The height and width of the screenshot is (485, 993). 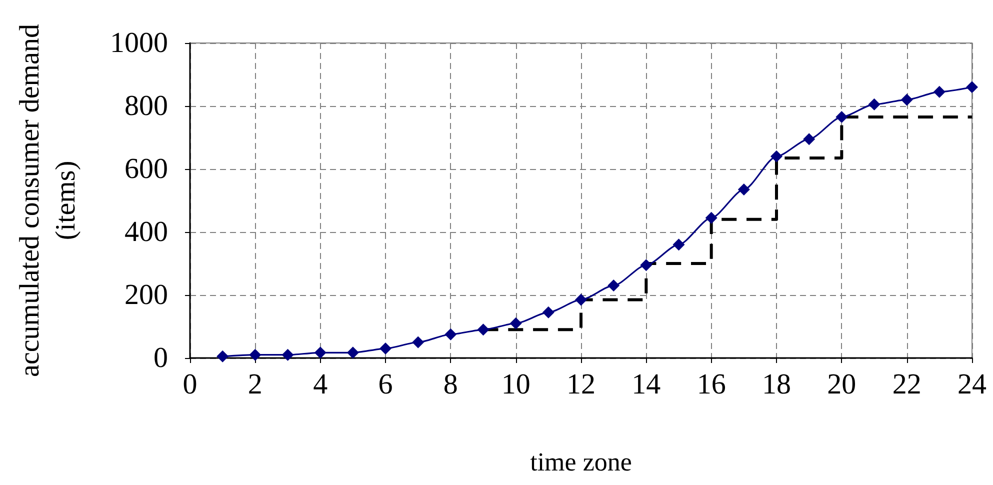 What do you see at coordinates (972, 384) in the screenshot?
I see `x-tick-label: 24` at bounding box center [972, 384].